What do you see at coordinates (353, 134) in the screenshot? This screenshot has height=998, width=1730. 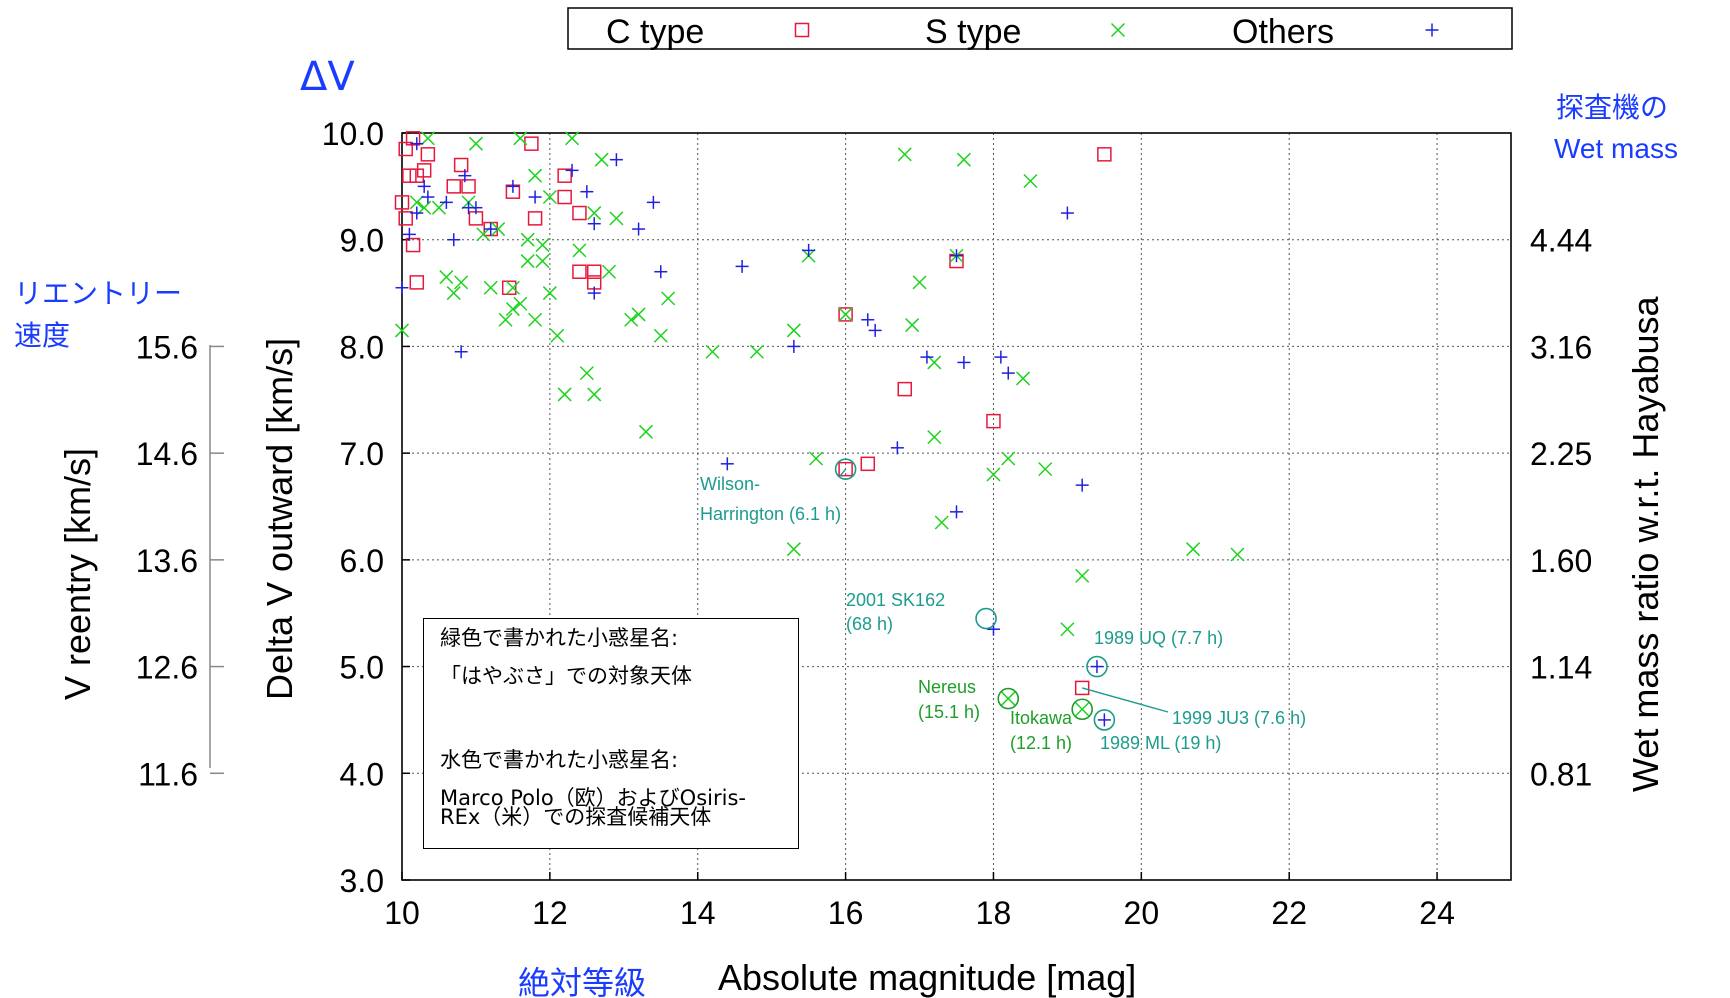 I see `y-tick-label: 10.0` at bounding box center [353, 134].